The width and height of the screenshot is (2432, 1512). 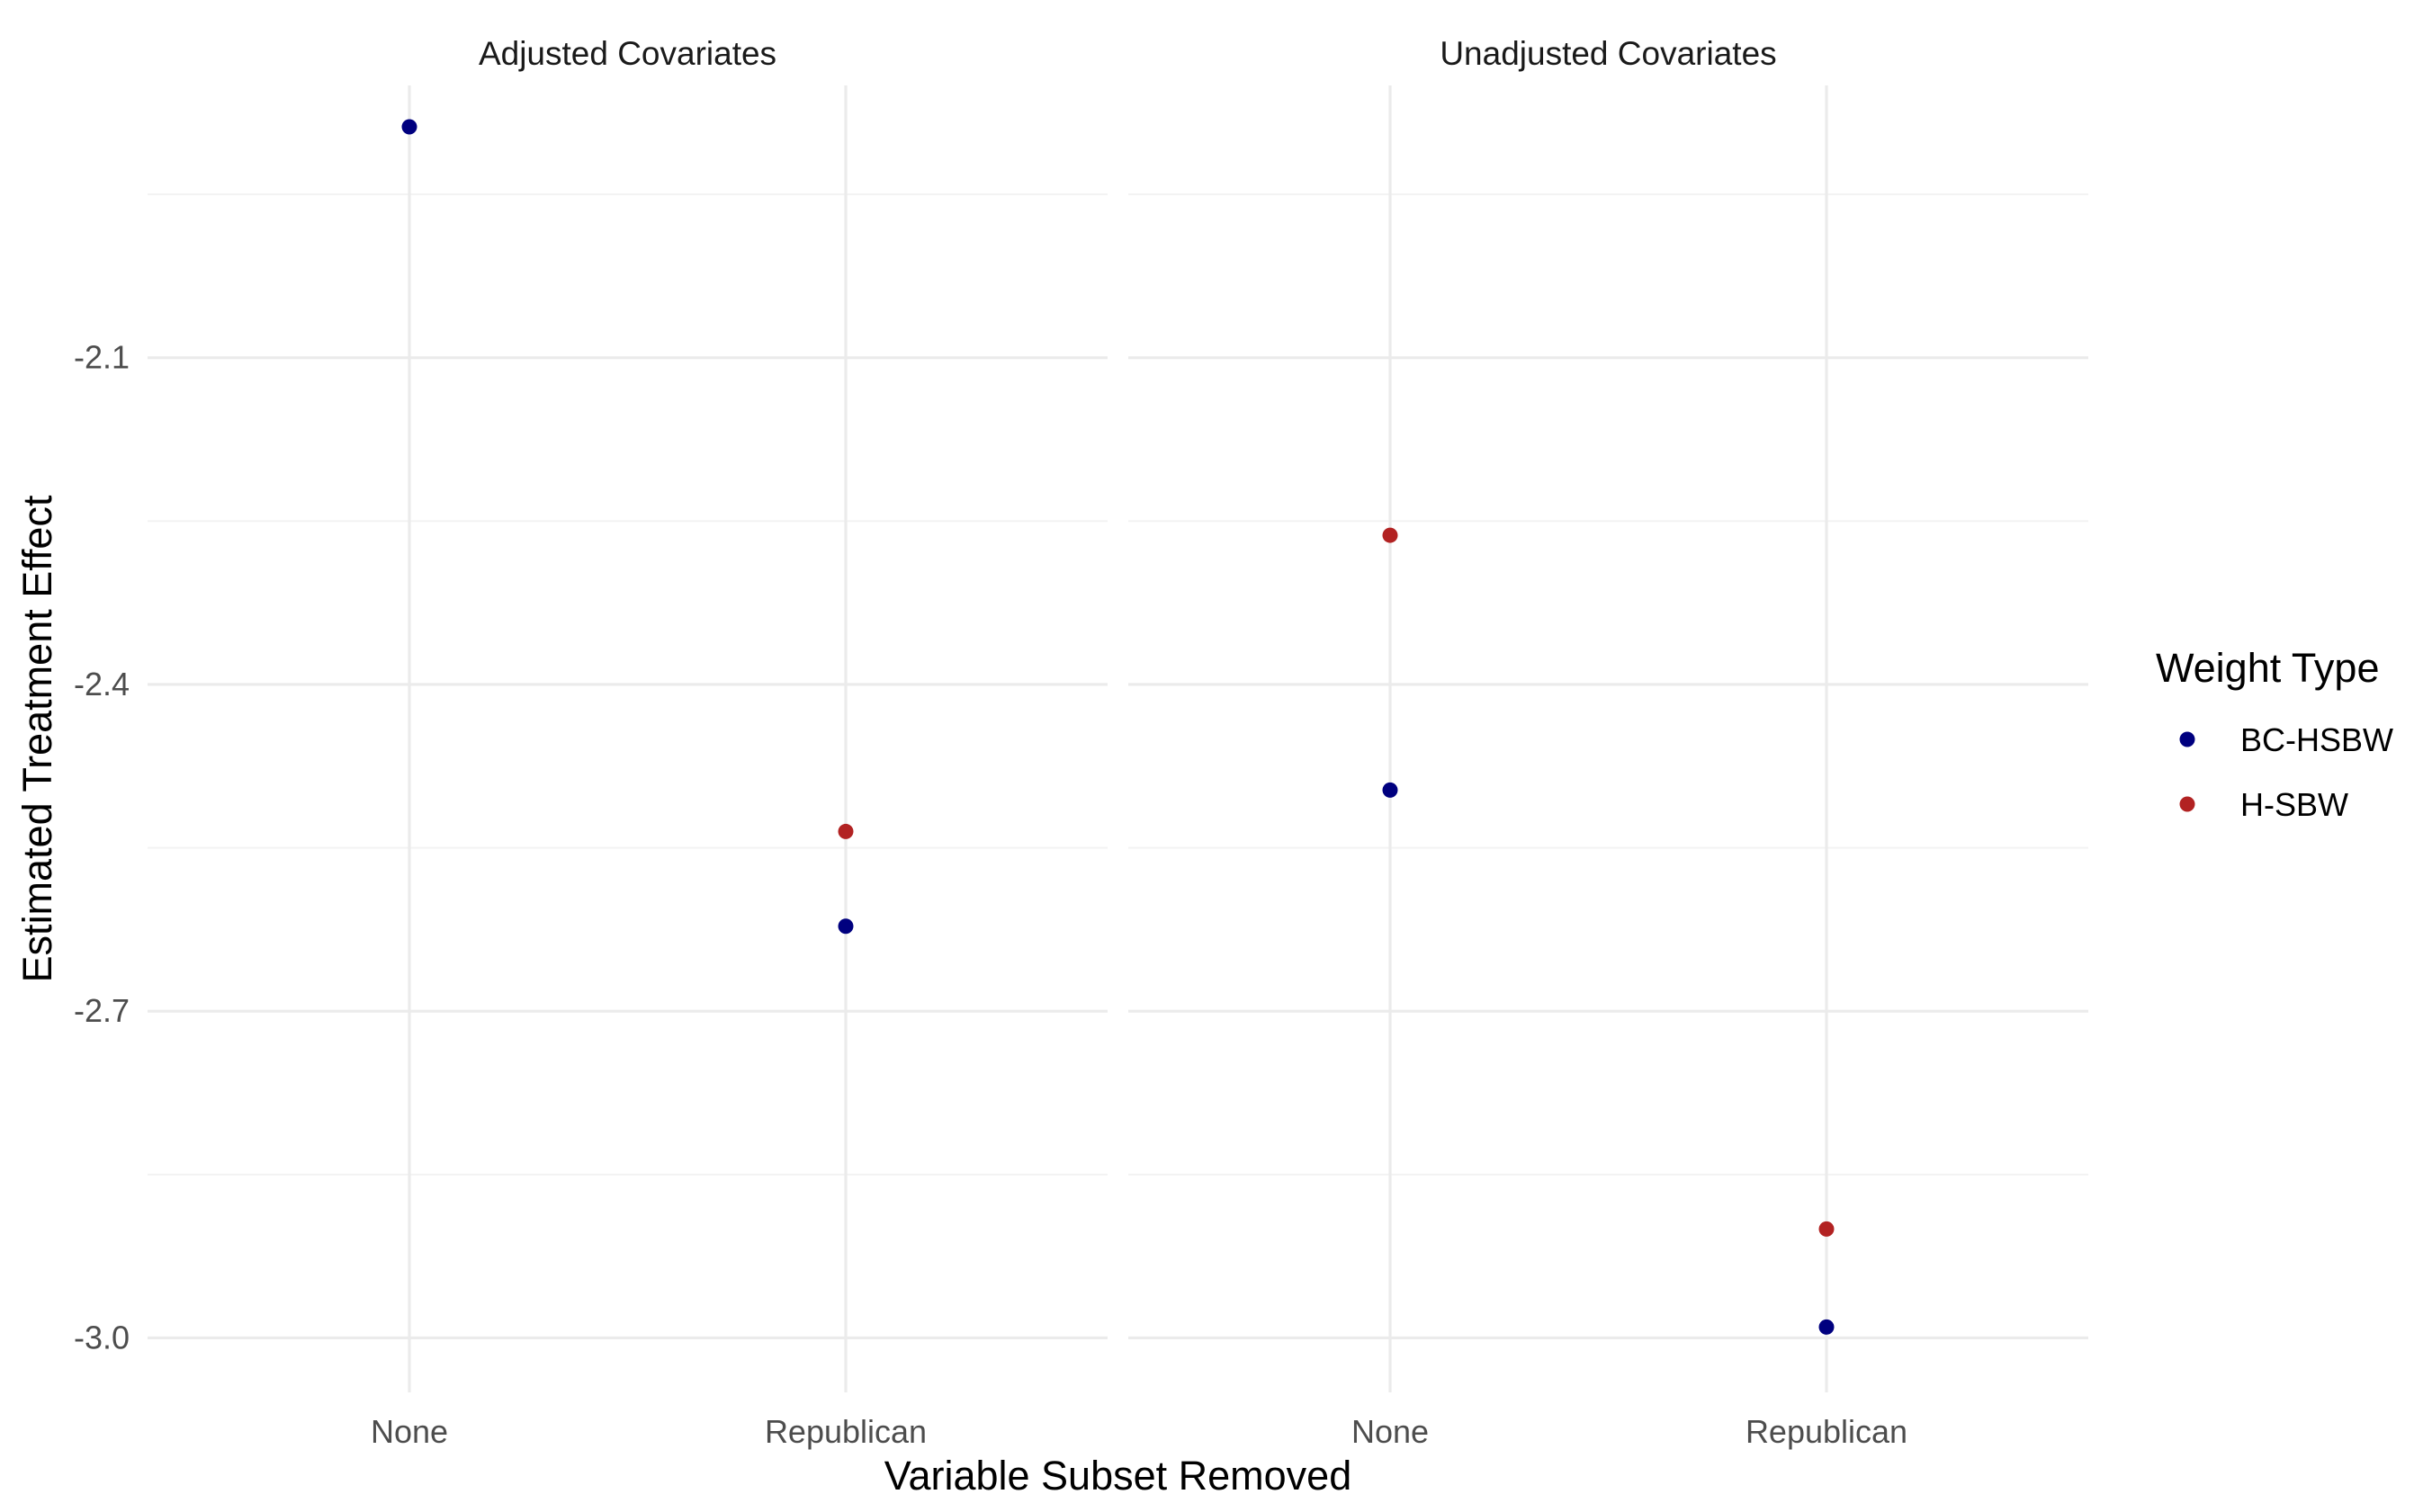 What do you see at coordinates (37, 738) in the screenshot?
I see `y-axis-title: Estimated Treatment Effect` at bounding box center [37, 738].